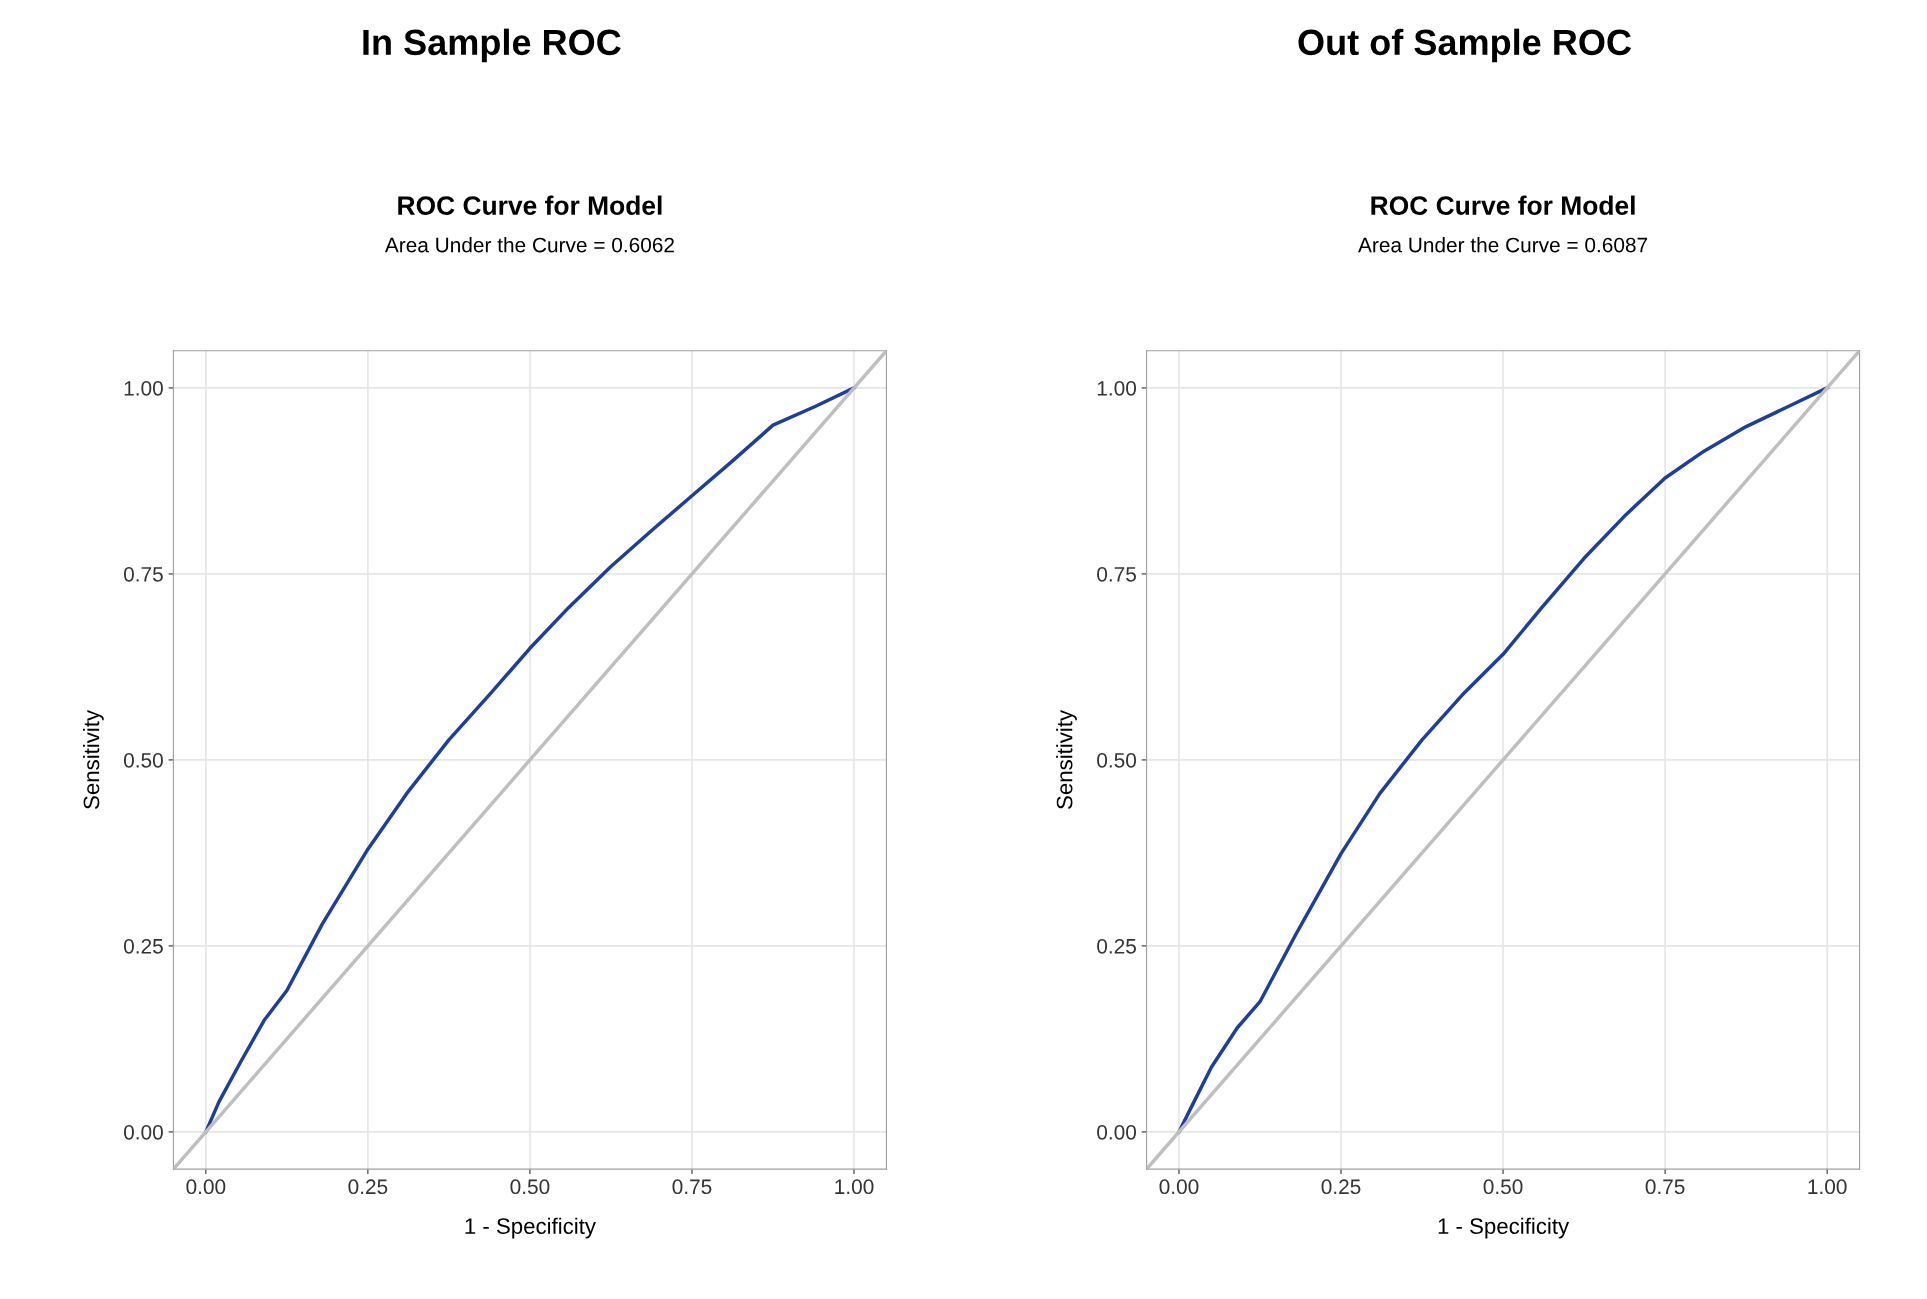 The image size is (1927, 1299). What do you see at coordinates (1465, 45) in the screenshot?
I see `chart-title: Out of Sample ROC` at bounding box center [1465, 45].